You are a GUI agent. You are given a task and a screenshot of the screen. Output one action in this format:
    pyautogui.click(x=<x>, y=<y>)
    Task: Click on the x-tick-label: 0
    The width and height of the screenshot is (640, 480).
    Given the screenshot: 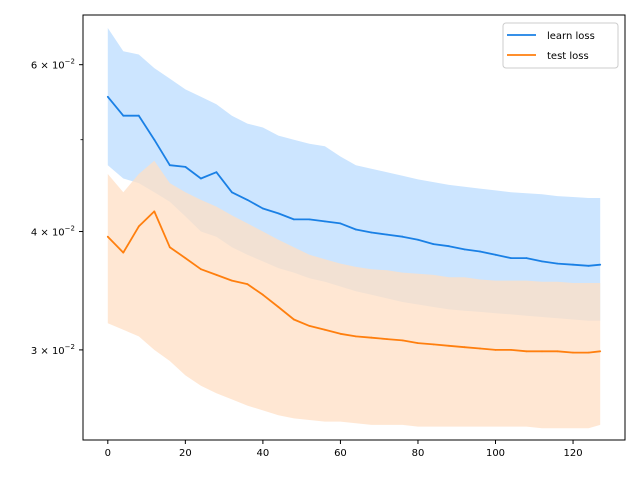 What is the action you would take?
    pyautogui.click(x=108, y=453)
    